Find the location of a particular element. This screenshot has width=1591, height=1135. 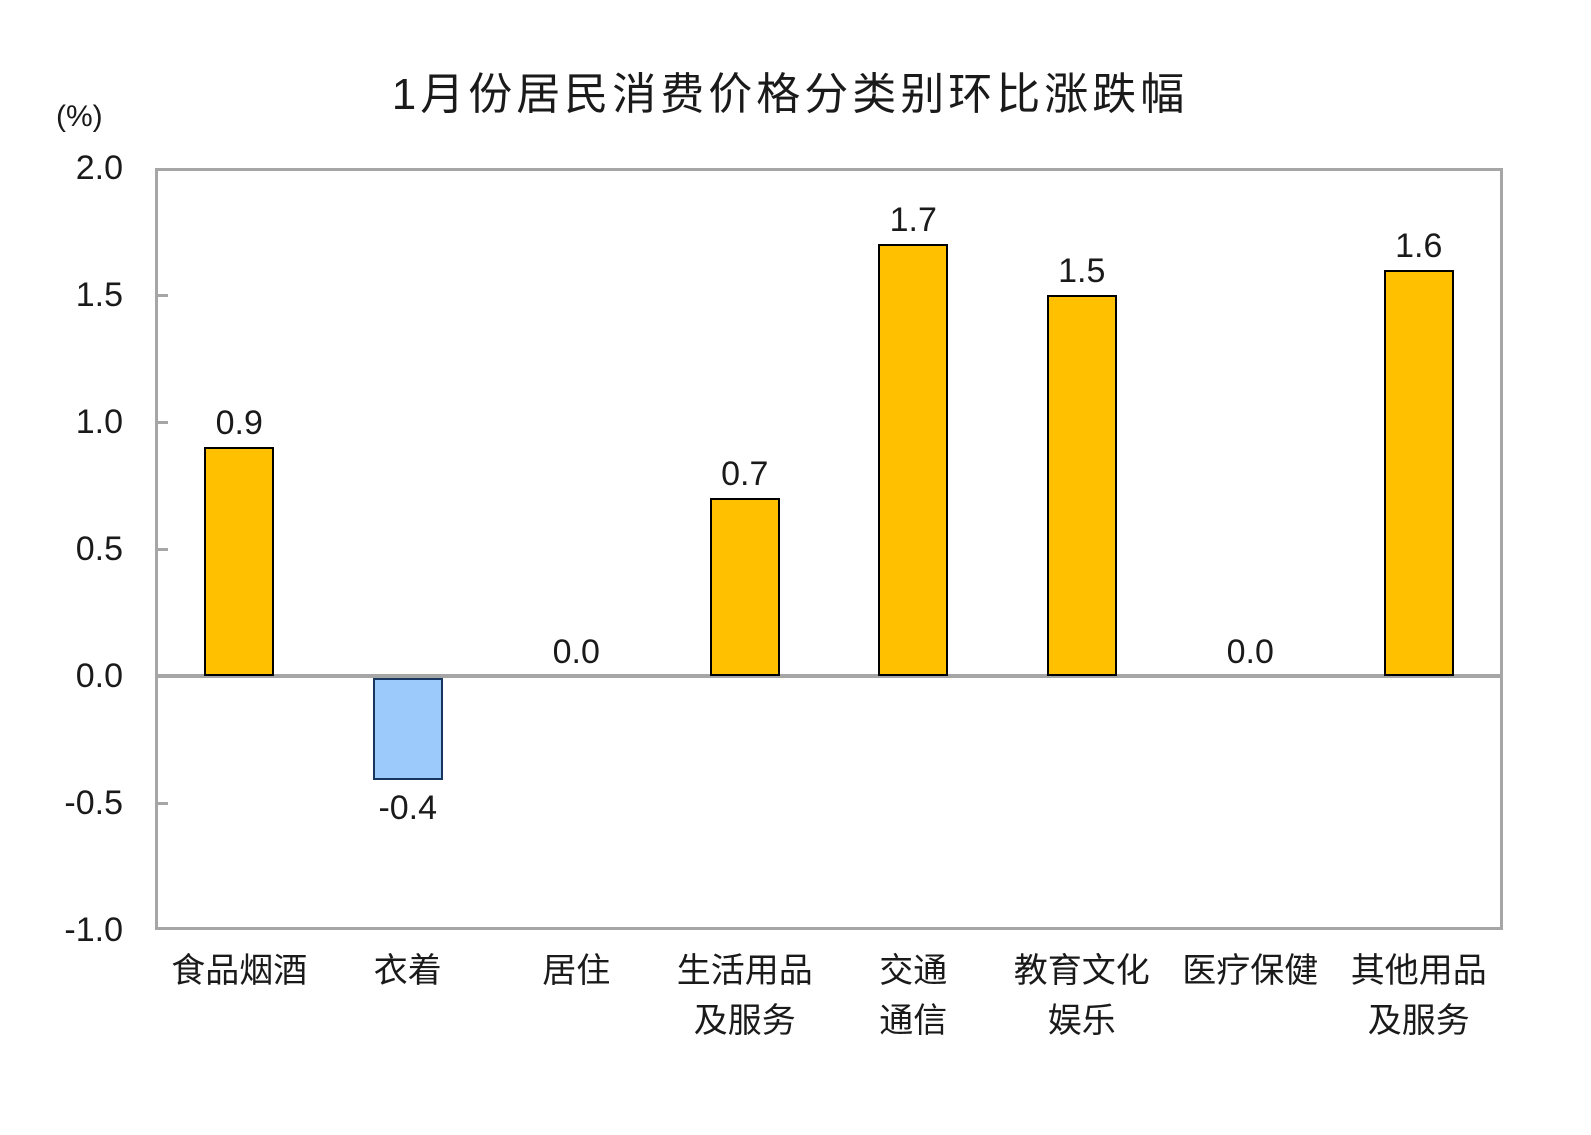

y-tick-label: 1.0 is located at coordinates (99, 422).